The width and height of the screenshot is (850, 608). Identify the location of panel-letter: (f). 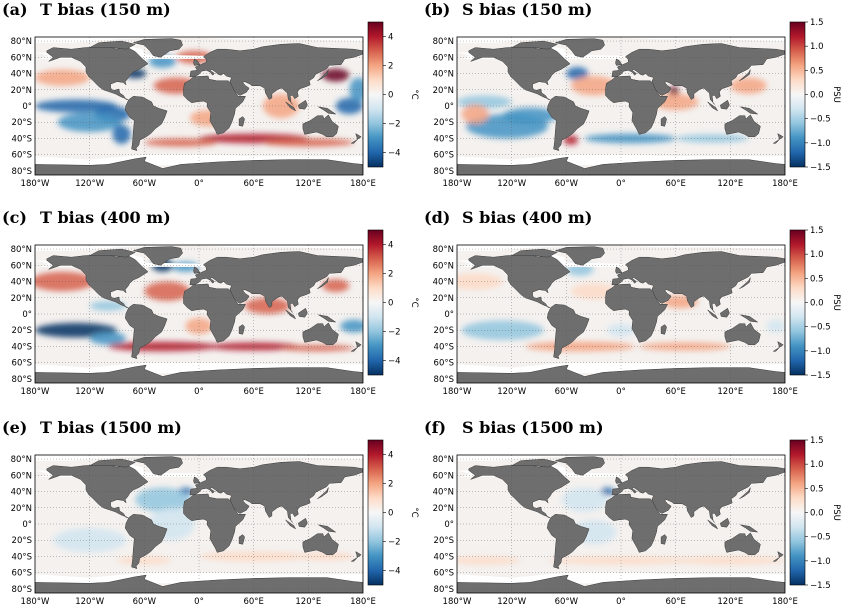
(435, 427).